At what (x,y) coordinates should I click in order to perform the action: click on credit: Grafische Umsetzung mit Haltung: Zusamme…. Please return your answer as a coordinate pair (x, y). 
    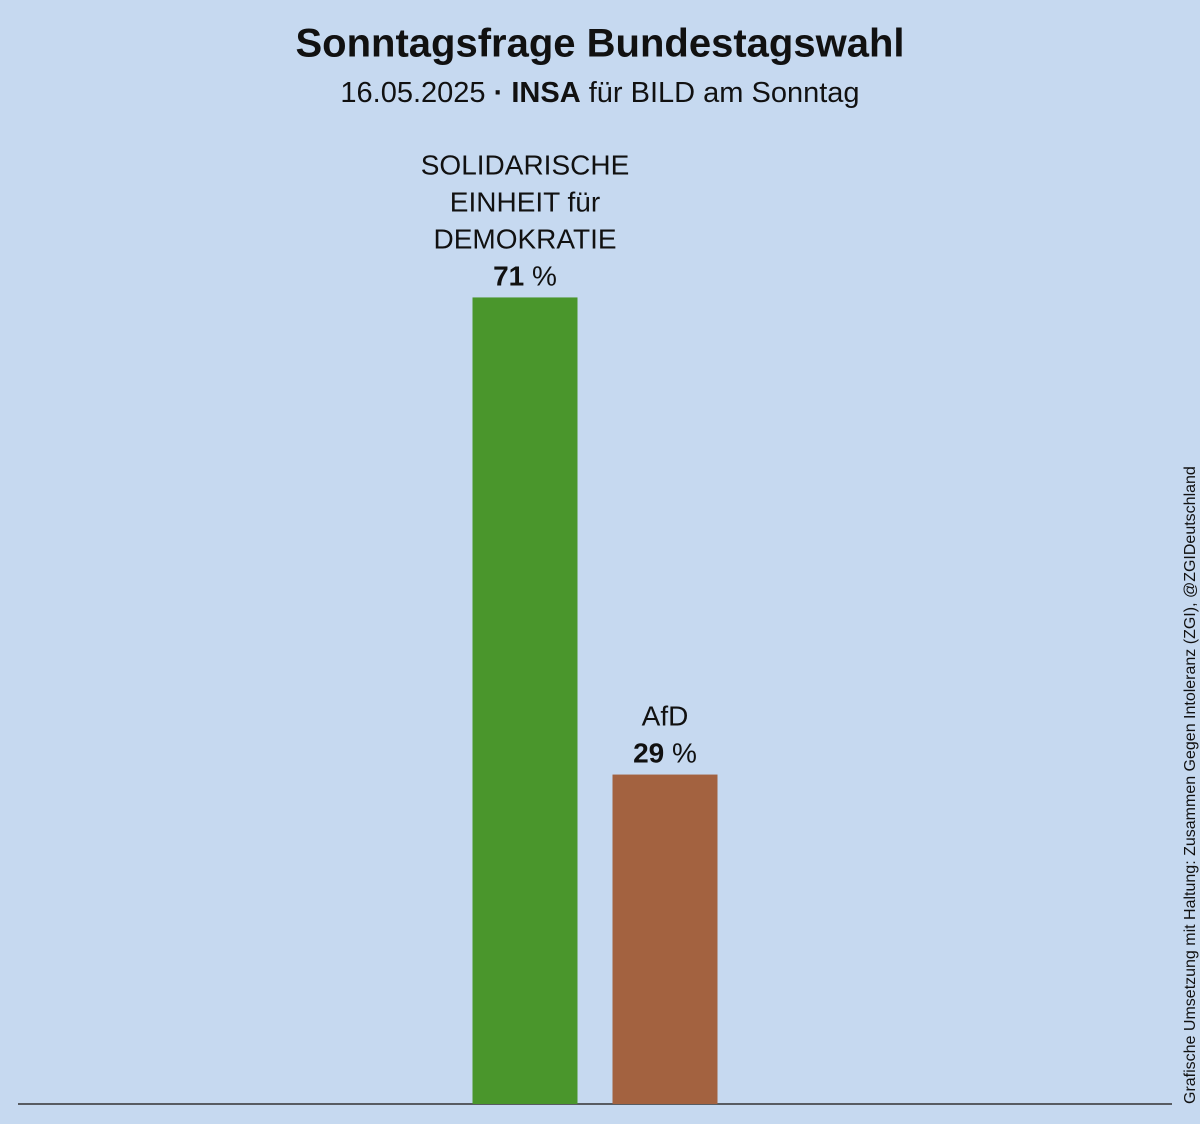
    Looking at the image, I should click on (1190, 785).